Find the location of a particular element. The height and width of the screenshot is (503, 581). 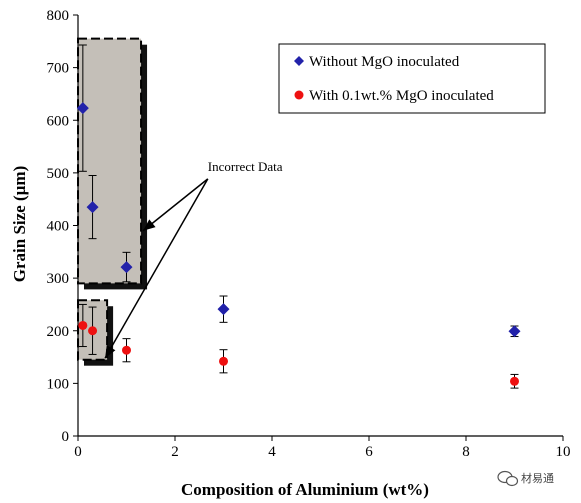

x-tick-label: 10 is located at coordinates (563, 452).